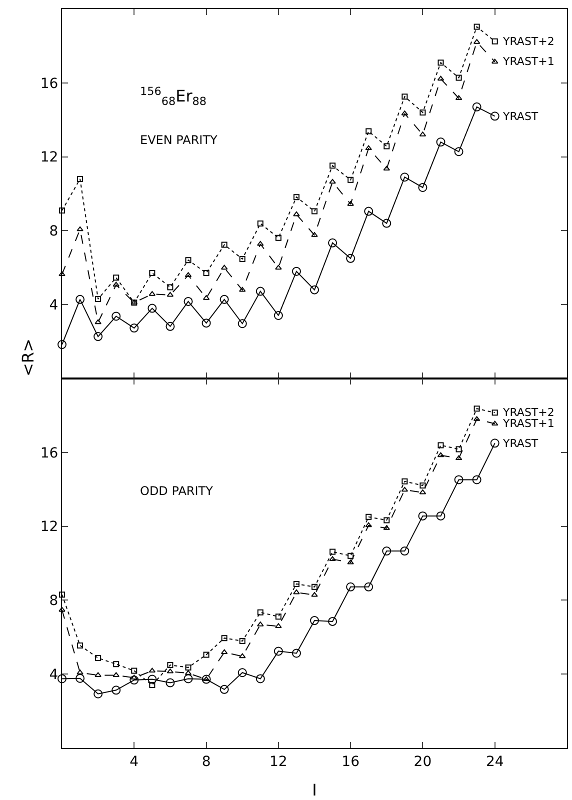 This screenshot has height=800, width=572. I want to click on x-tick-label: 24, so click(495, 762).